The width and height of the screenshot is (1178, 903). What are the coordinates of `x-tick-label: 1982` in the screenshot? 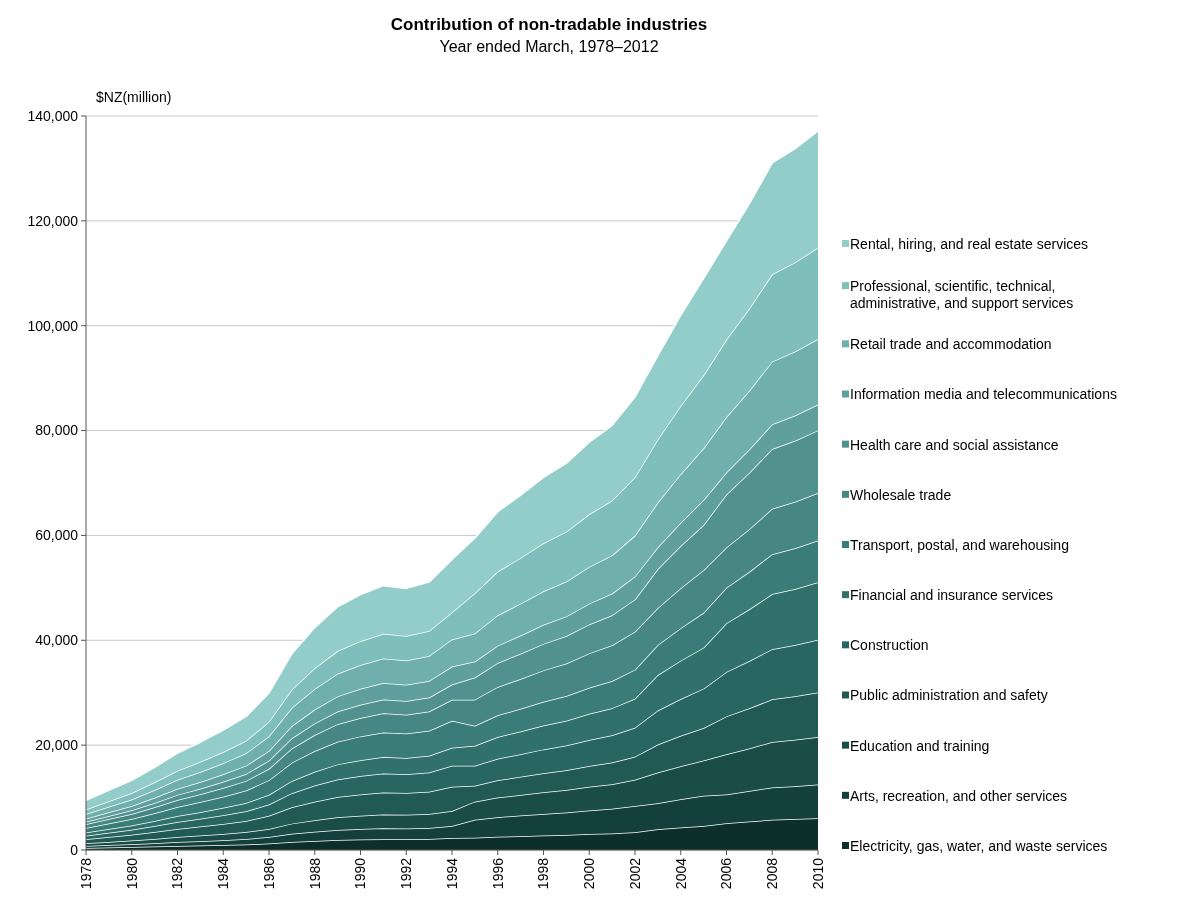 It's located at (177, 873).